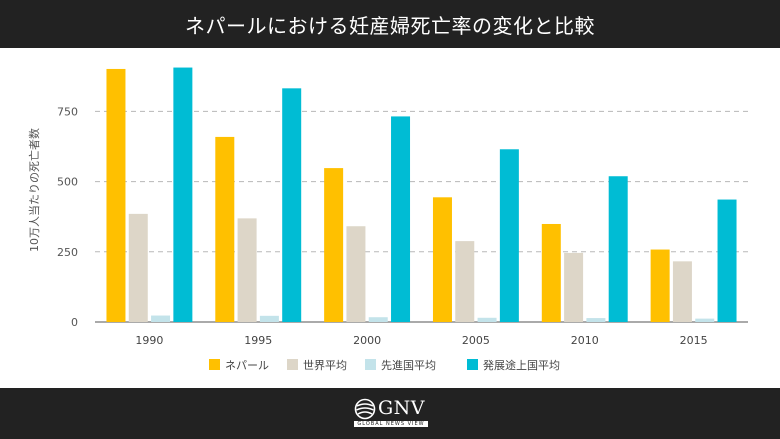 The image size is (780, 439). Describe the element at coordinates (367, 340) in the screenshot. I see `x-tick-label: 2000` at that location.